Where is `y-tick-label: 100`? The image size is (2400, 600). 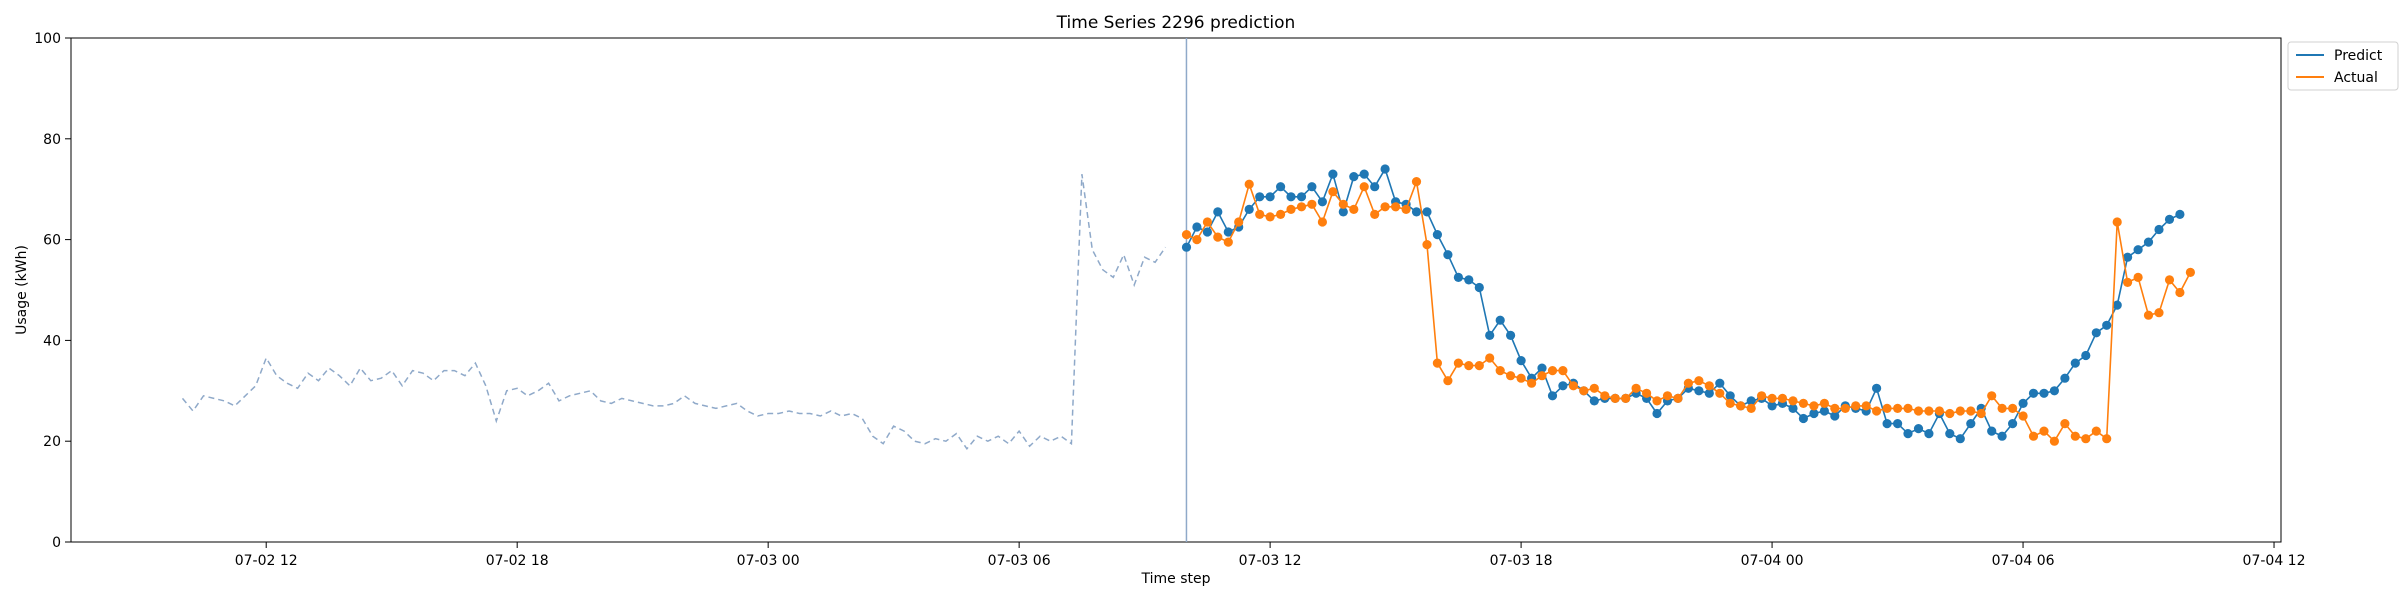 y-tick-label: 100 is located at coordinates (47, 39).